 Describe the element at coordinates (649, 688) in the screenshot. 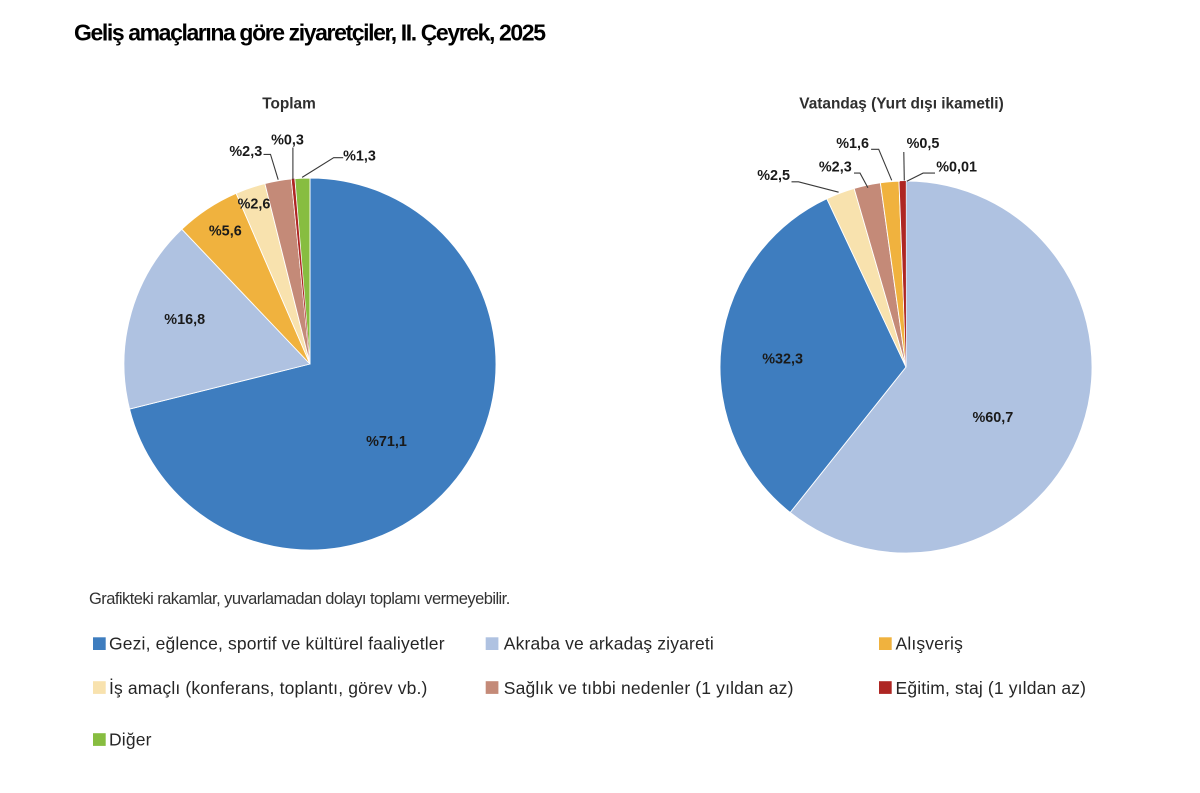

I see `svg-text:Sağlık ve tıbbi nedenler (1 yı: Sağlık ve tıbbi nedenler (1 yıldan az)` at that location.